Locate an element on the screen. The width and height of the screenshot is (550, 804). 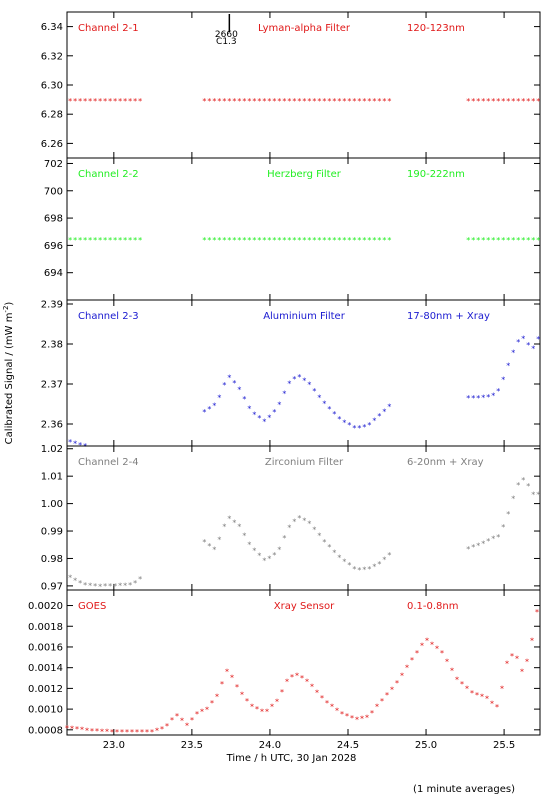
panel-filter-label: Xray Sensor is located at coordinates (304, 606).